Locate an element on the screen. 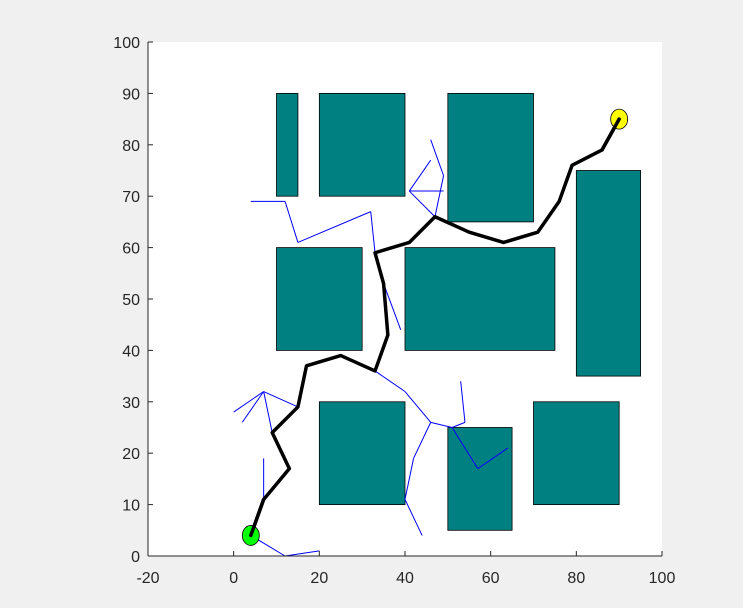 Image resolution: width=743 pixels, height=608 pixels. y-tick-label: 60 is located at coordinates (131, 249).